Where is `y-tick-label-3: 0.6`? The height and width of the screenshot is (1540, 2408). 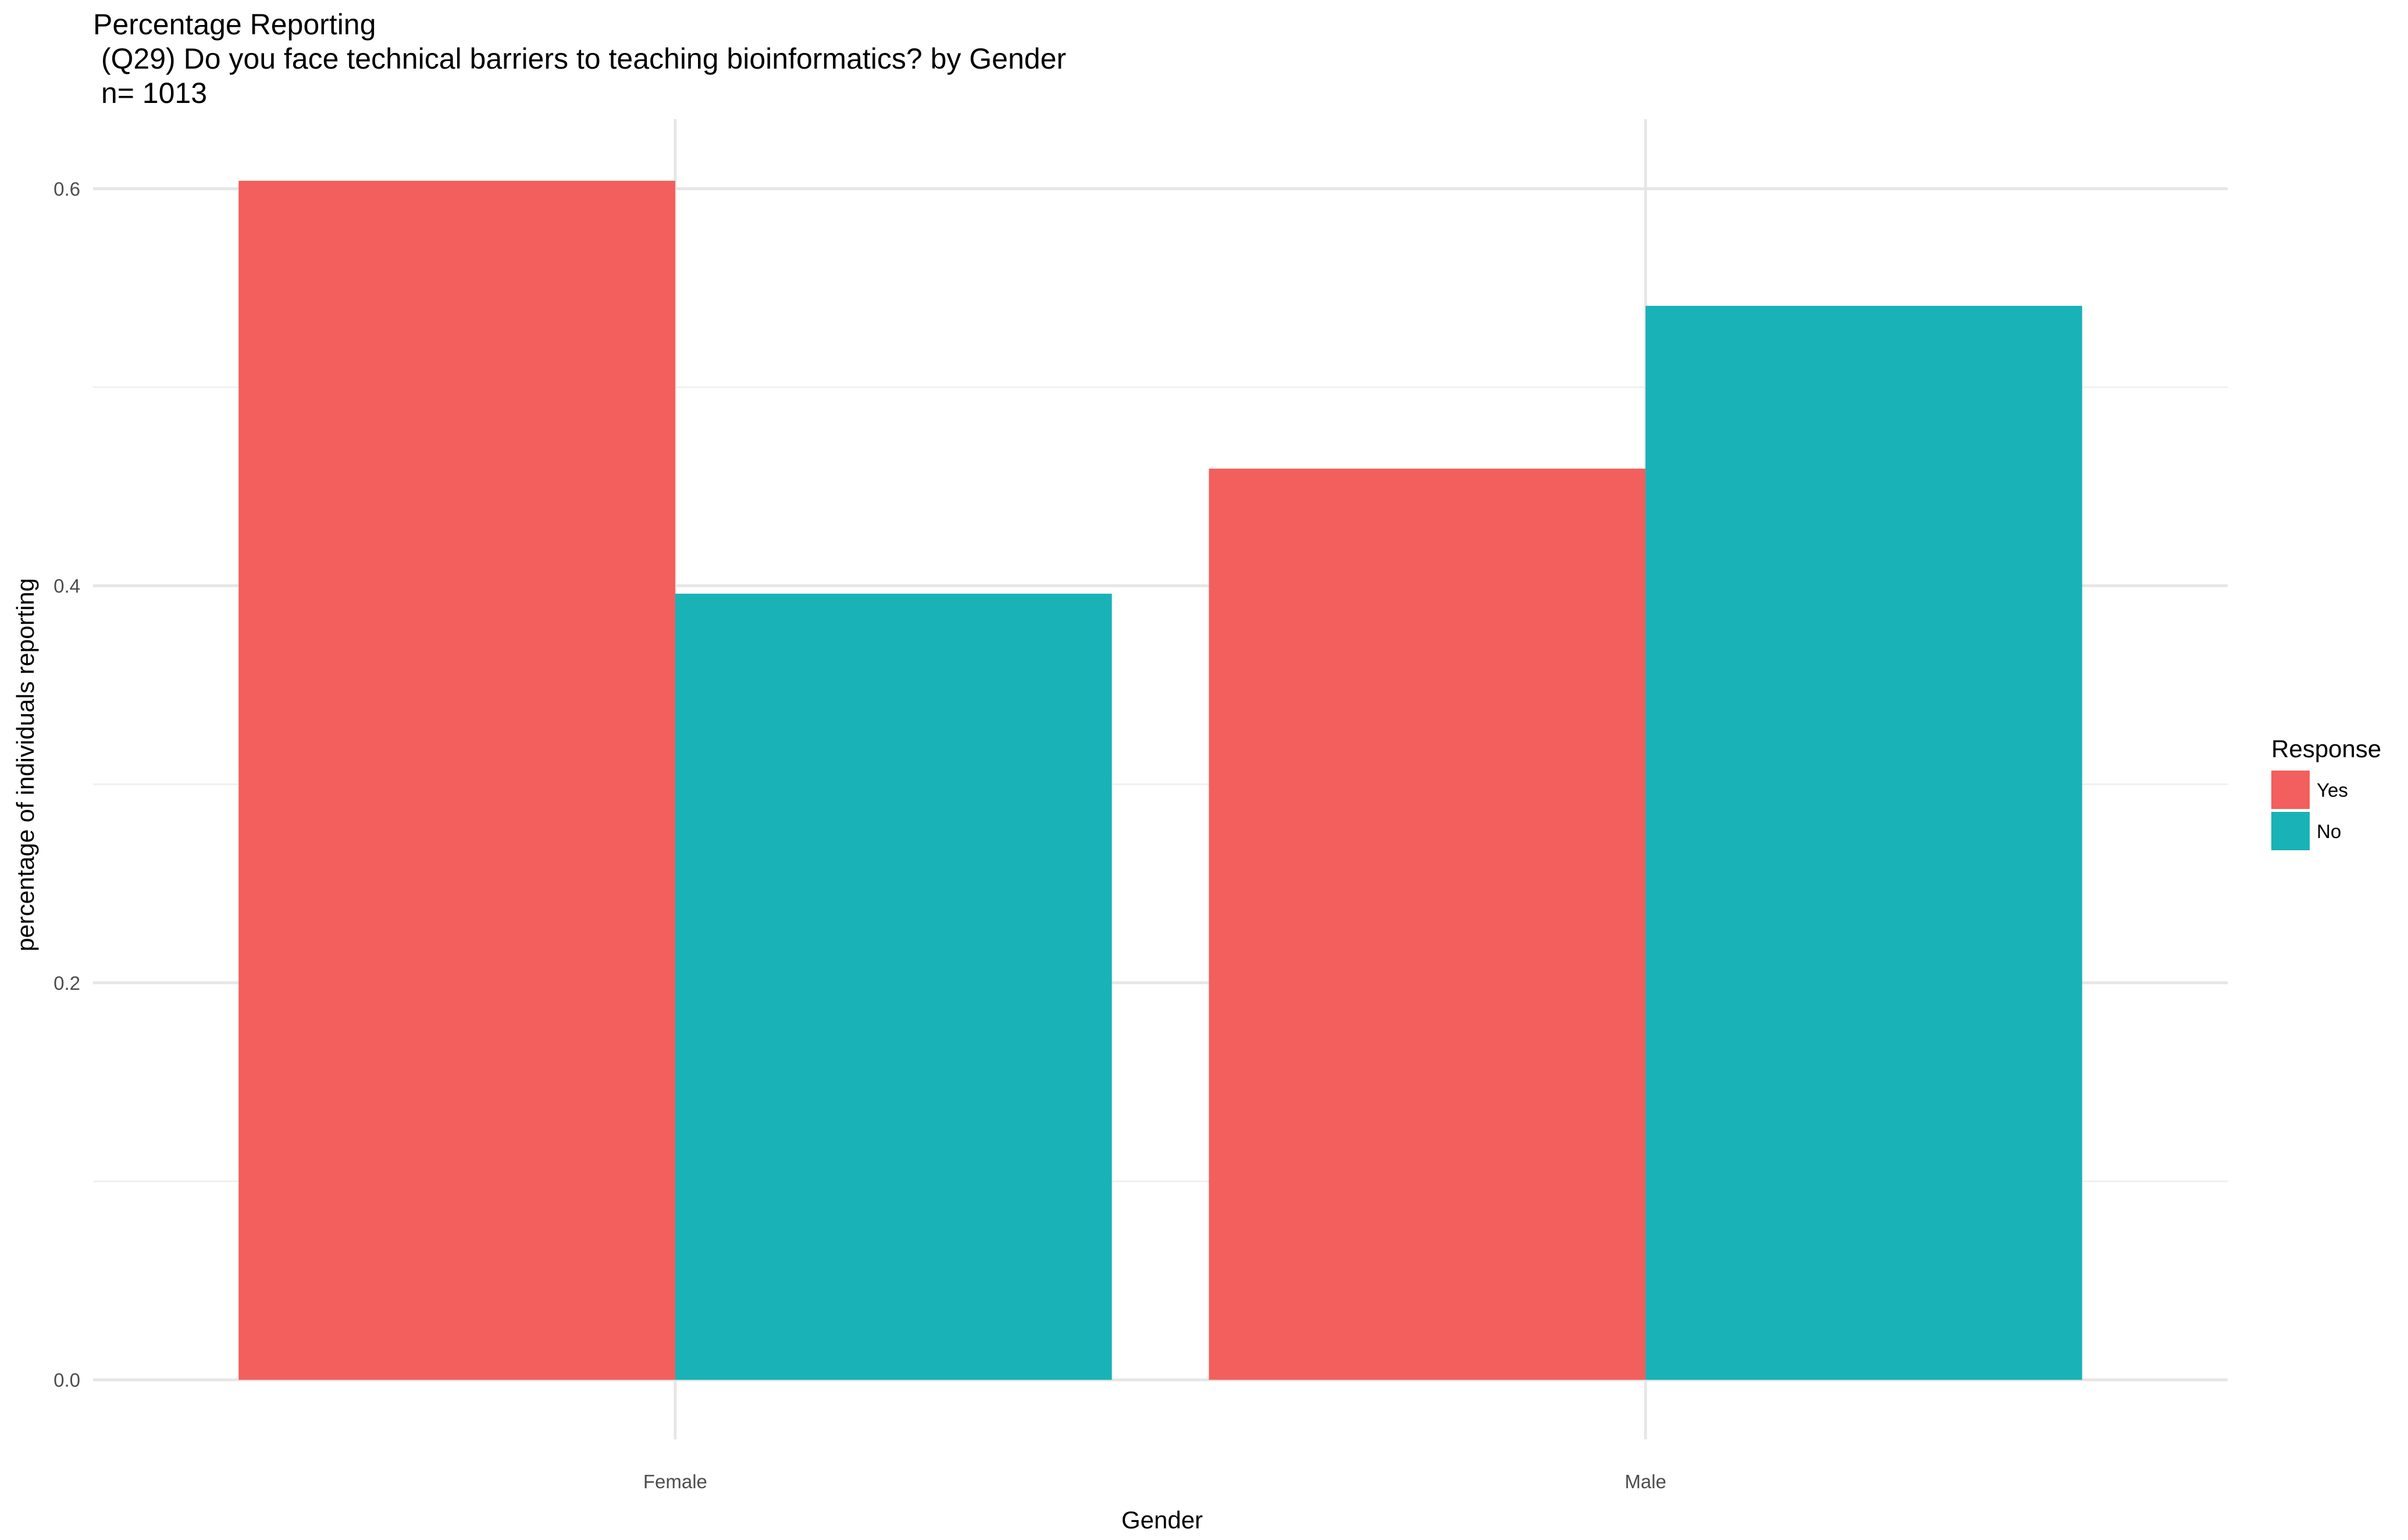
y-tick-label-3: 0.6 is located at coordinates (67, 188).